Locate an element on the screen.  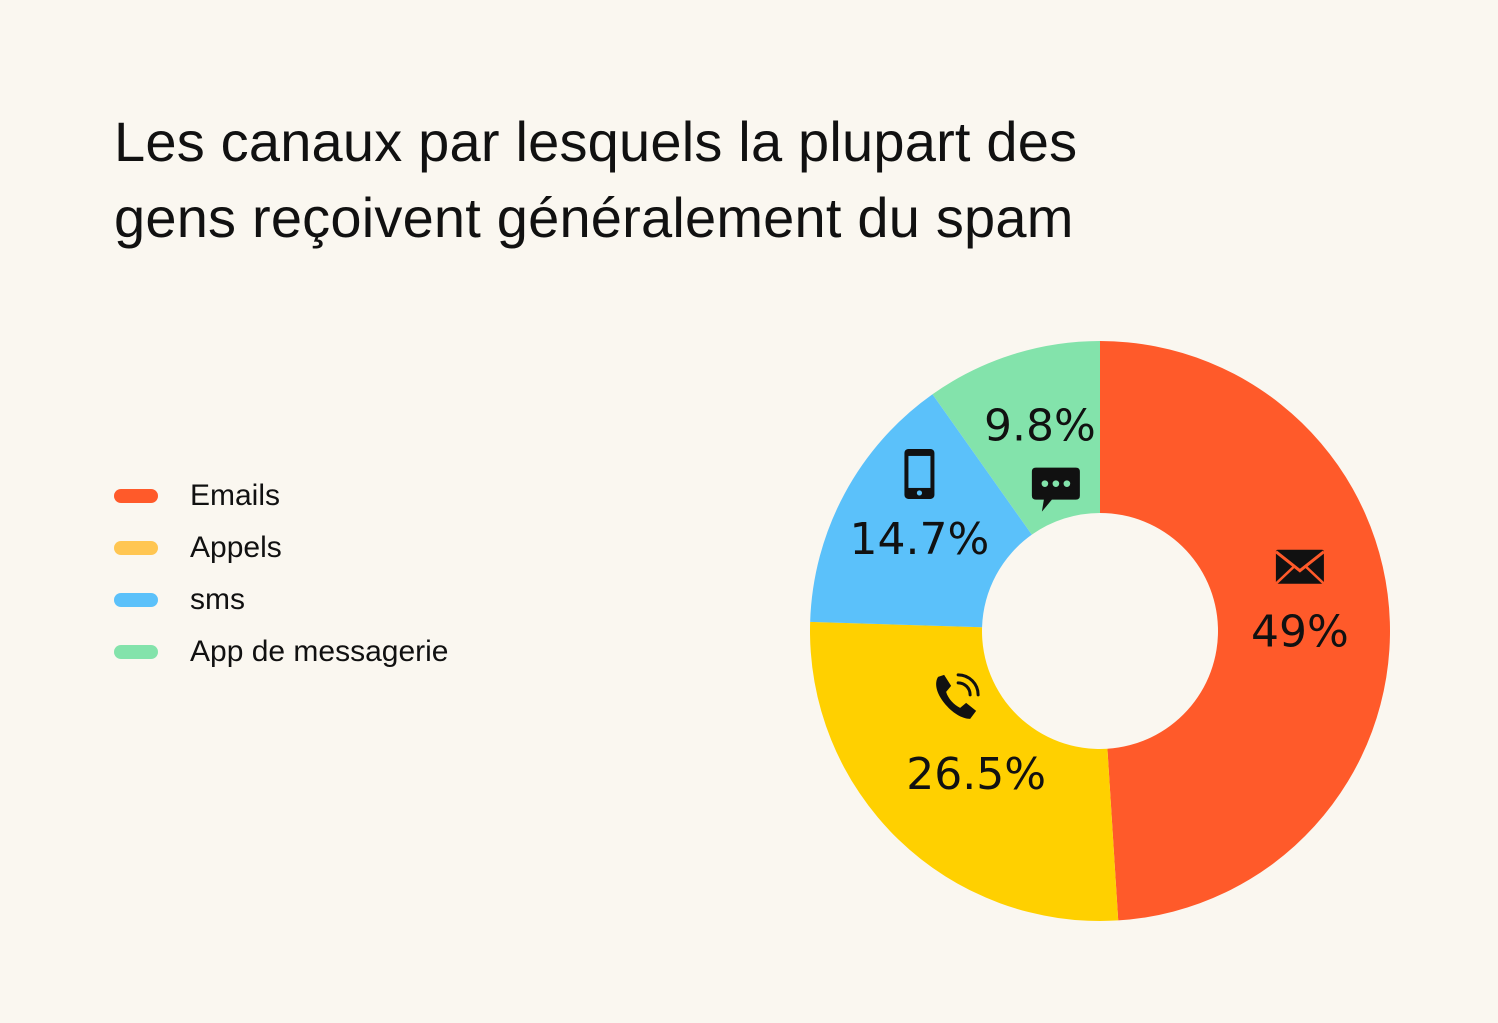
legend-item-appels: Appels is located at coordinates (281, 548).